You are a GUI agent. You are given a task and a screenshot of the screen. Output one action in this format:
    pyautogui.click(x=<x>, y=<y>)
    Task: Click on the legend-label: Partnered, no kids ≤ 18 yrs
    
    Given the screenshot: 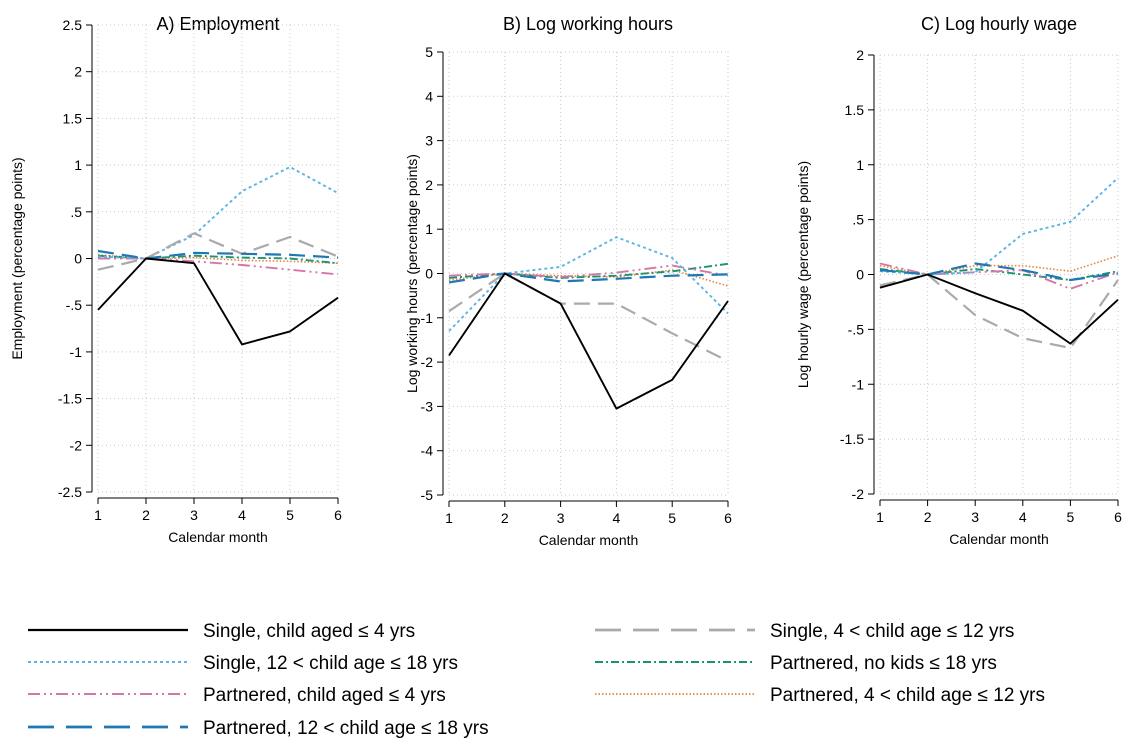 What is the action you would take?
    pyautogui.click(x=883, y=663)
    